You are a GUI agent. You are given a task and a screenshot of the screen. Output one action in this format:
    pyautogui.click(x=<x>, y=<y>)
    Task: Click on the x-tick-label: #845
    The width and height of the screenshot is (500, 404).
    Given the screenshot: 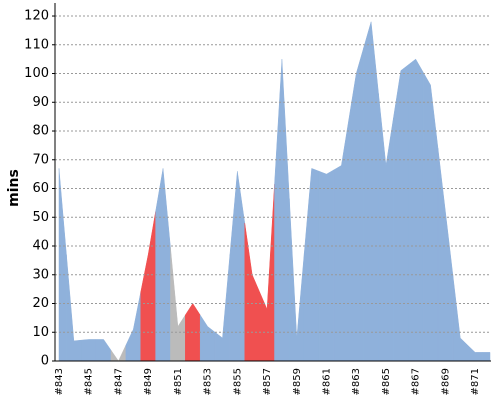 What is the action you would take?
    pyautogui.click(x=89, y=381)
    